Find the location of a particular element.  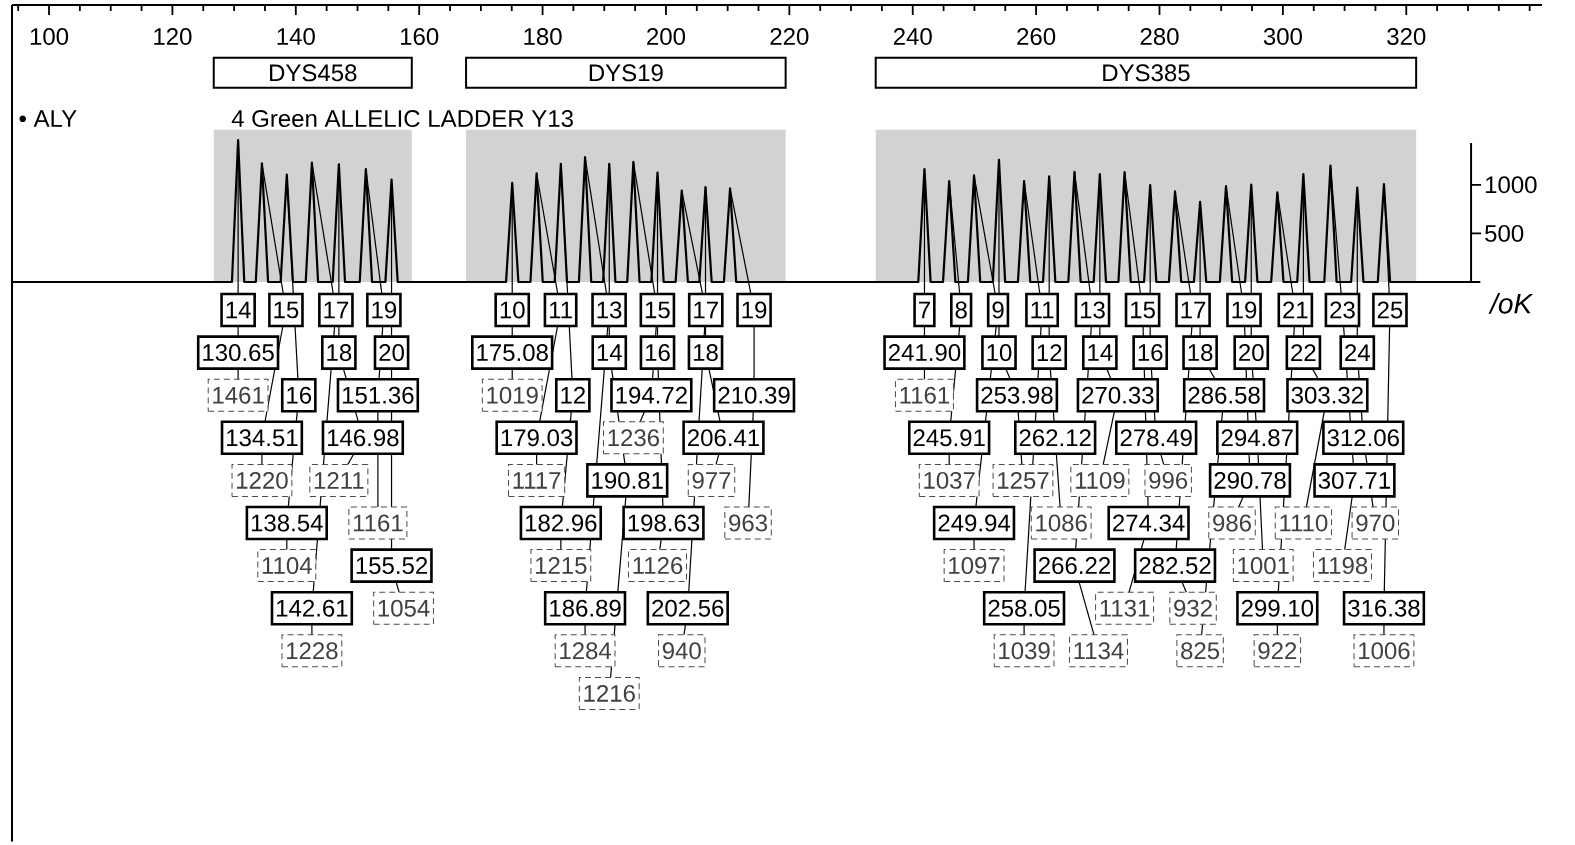

text: 202.56 is located at coordinates (688, 608).